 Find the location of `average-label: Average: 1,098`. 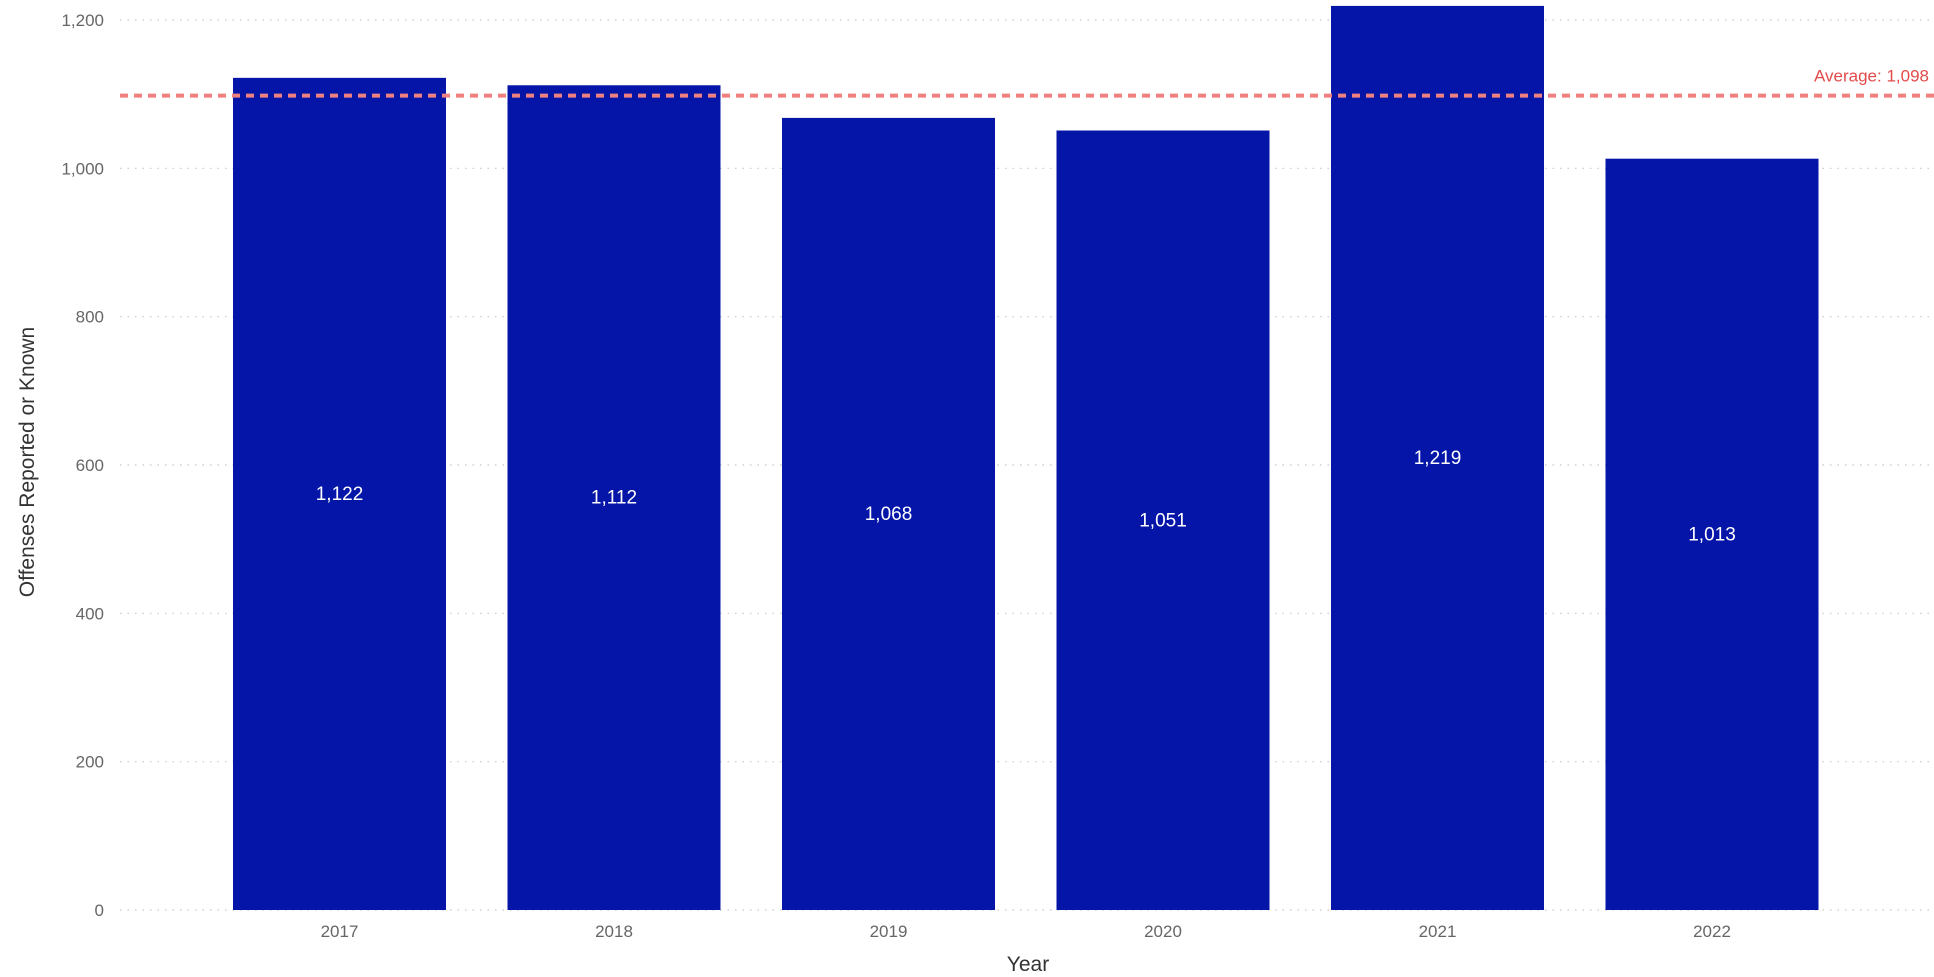

average-label: Average: 1,098 is located at coordinates (1871, 76).